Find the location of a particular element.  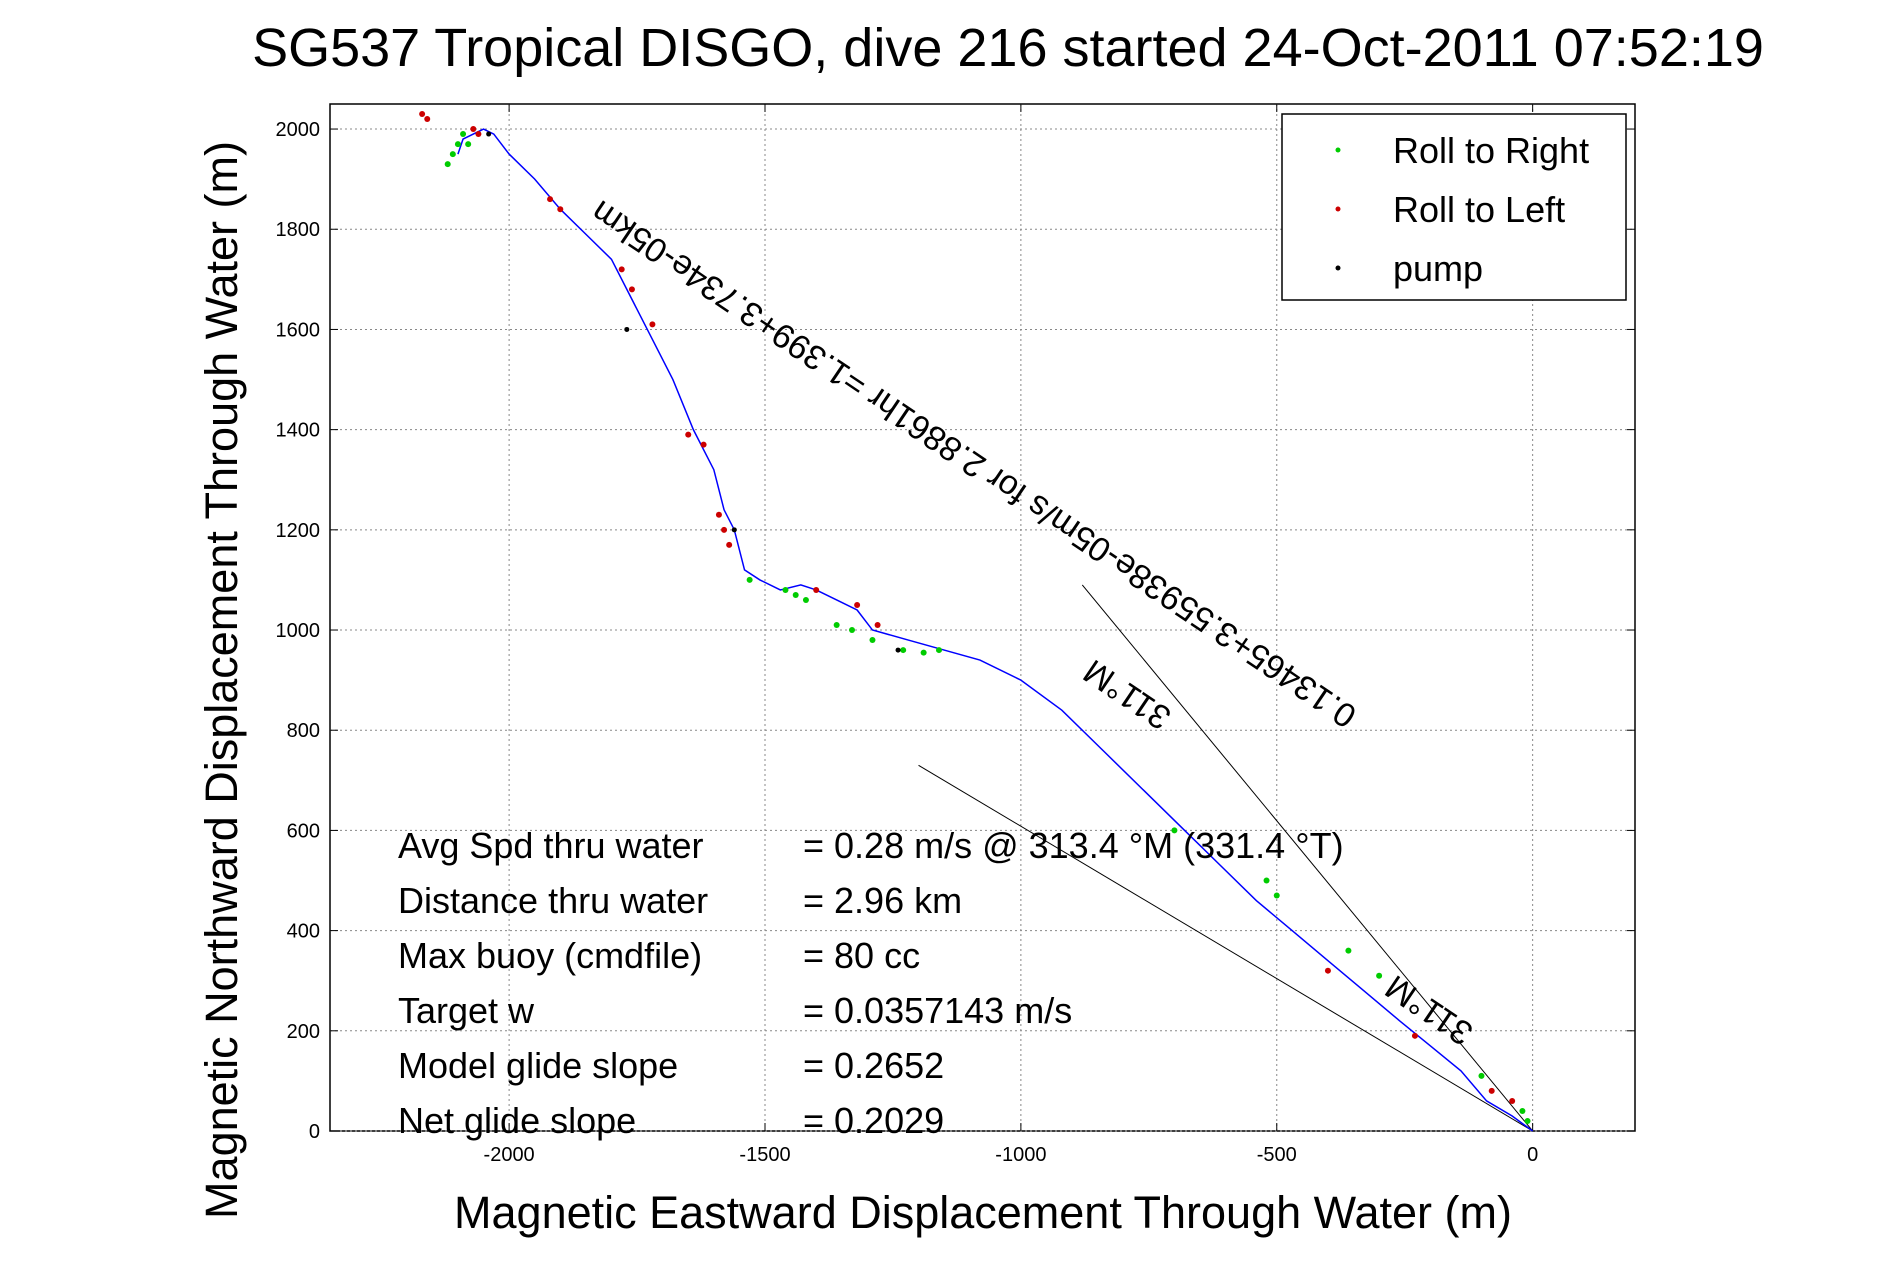

legend-label-pump: pump is located at coordinates (1438, 268).